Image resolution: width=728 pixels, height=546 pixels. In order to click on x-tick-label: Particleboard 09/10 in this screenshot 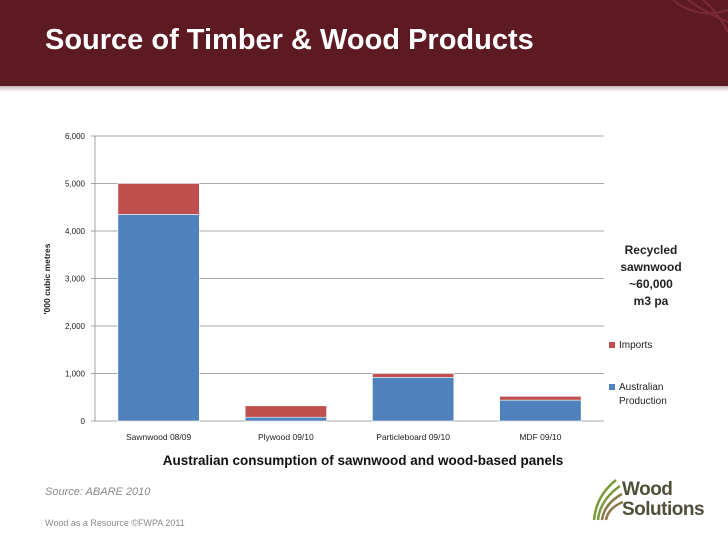, I will do `click(413, 437)`.